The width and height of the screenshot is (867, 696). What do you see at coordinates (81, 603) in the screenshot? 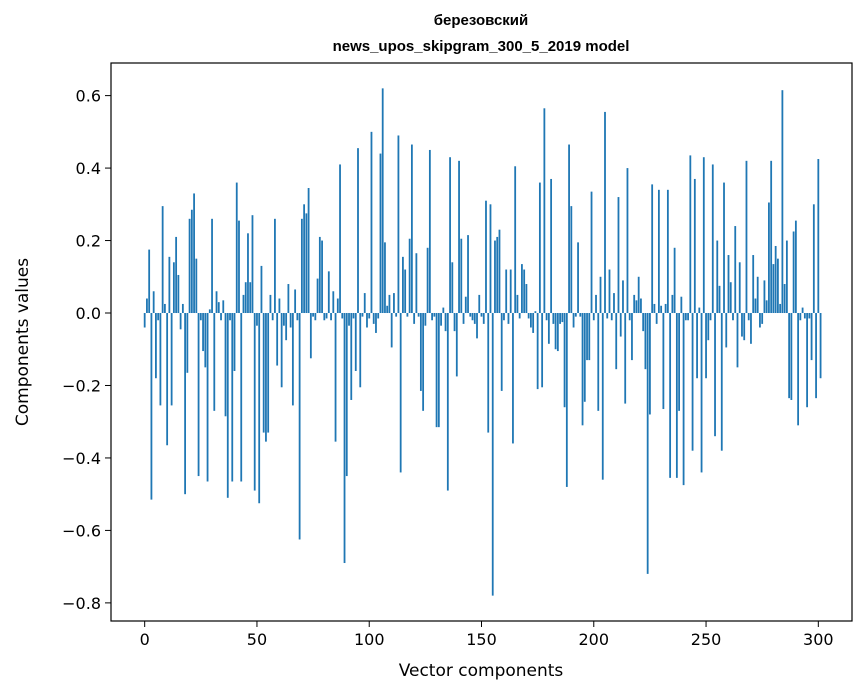
I see `y-tick-label: −0.8` at bounding box center [81, 603].